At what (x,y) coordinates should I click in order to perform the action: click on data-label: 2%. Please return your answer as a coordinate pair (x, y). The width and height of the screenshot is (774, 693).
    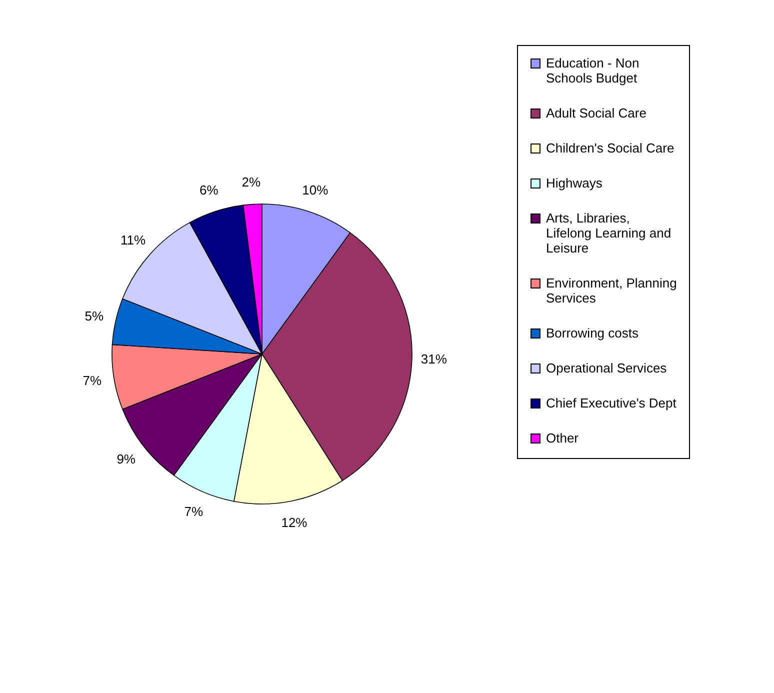
    Looking at the image, I should click on (252, 182).